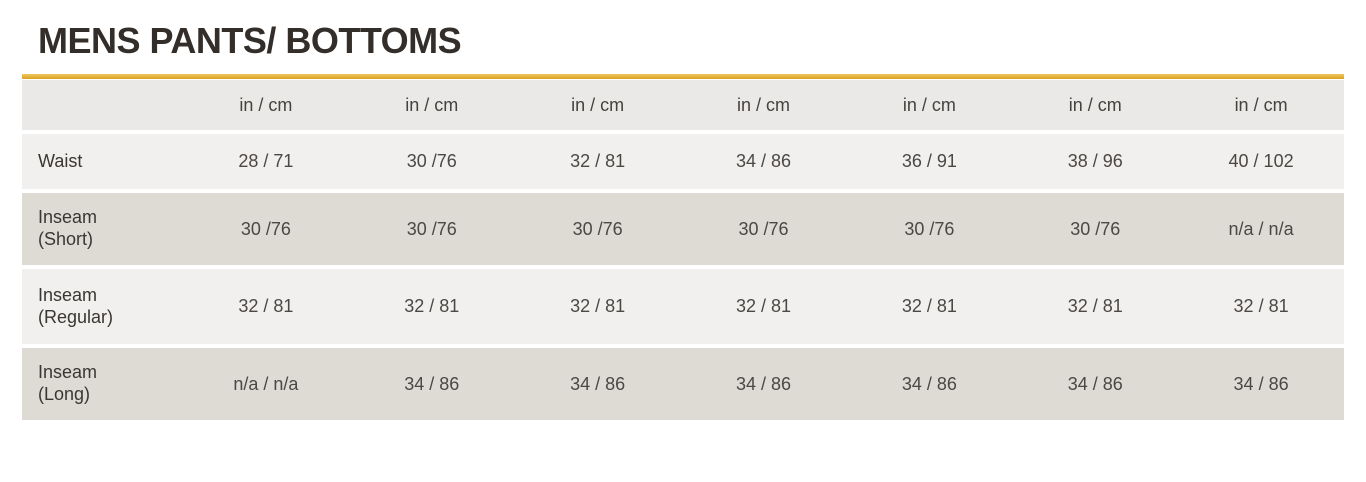 Image resolution: width=1366 pixels, height=482 pixels. What do you see at coordinates (266, 161) in the screenshot?
I see `size-cell: 28 / 71` at bounding box center [266, 161].